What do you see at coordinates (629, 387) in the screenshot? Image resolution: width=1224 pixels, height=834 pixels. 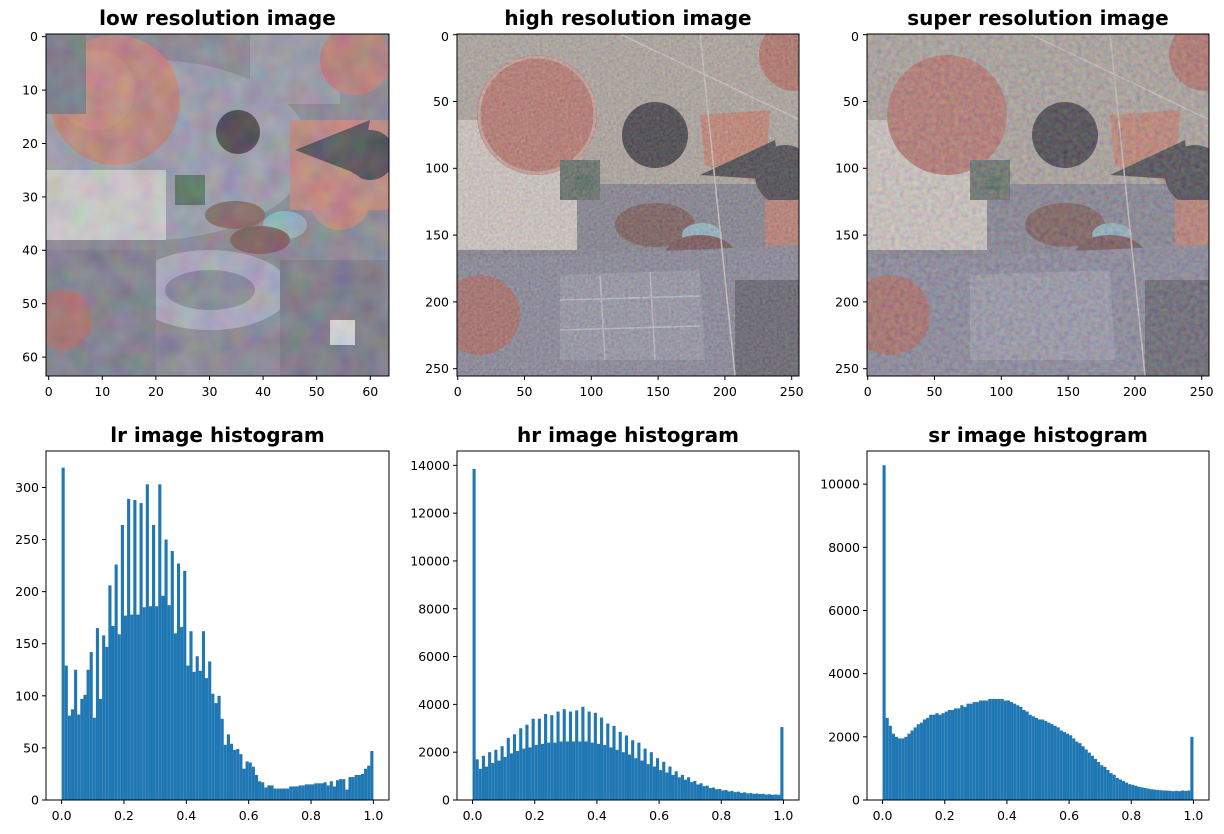 I see `x-axis: 0 50 100 150 200 250` at bounding box center [629, 387].